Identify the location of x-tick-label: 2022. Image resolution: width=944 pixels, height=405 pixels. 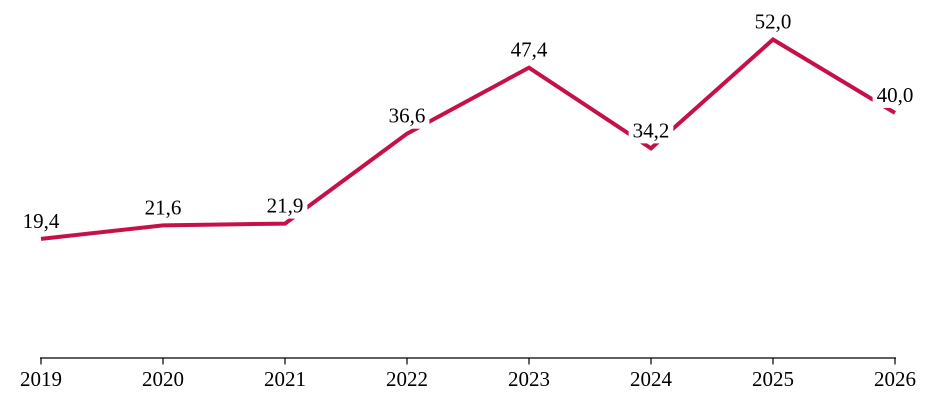
(407, 379).